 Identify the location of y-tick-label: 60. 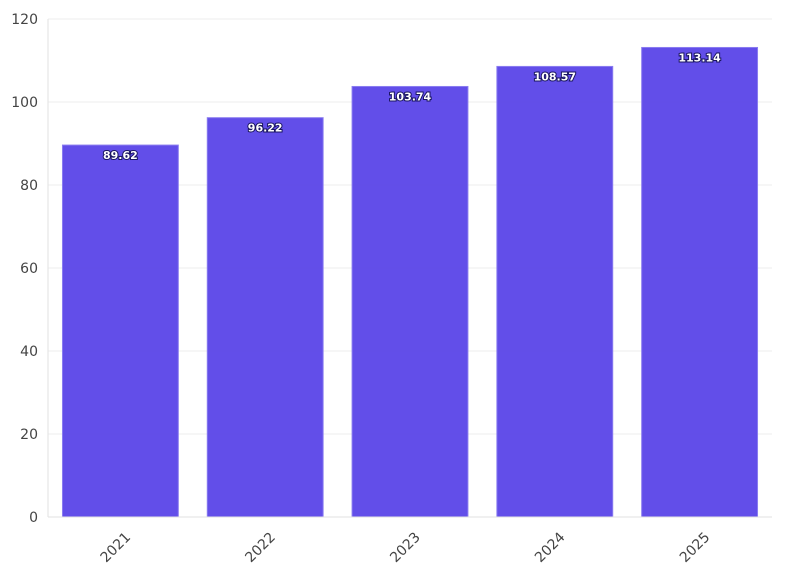
(29, 269).